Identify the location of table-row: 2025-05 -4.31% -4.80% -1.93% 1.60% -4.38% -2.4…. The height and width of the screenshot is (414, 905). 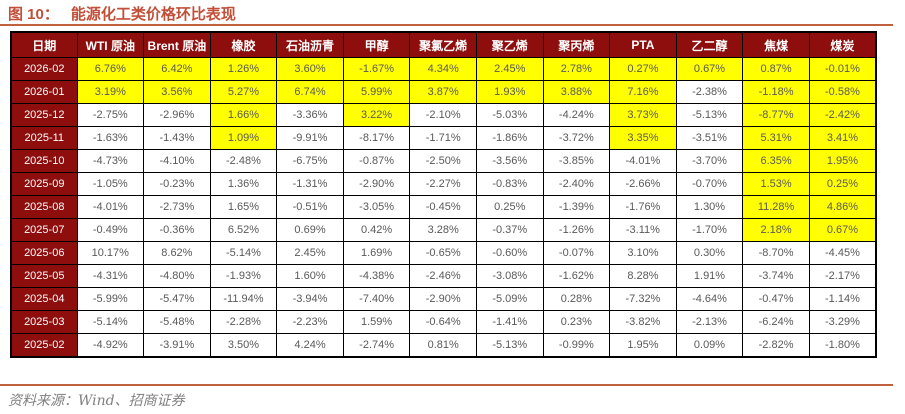
(443, 276).